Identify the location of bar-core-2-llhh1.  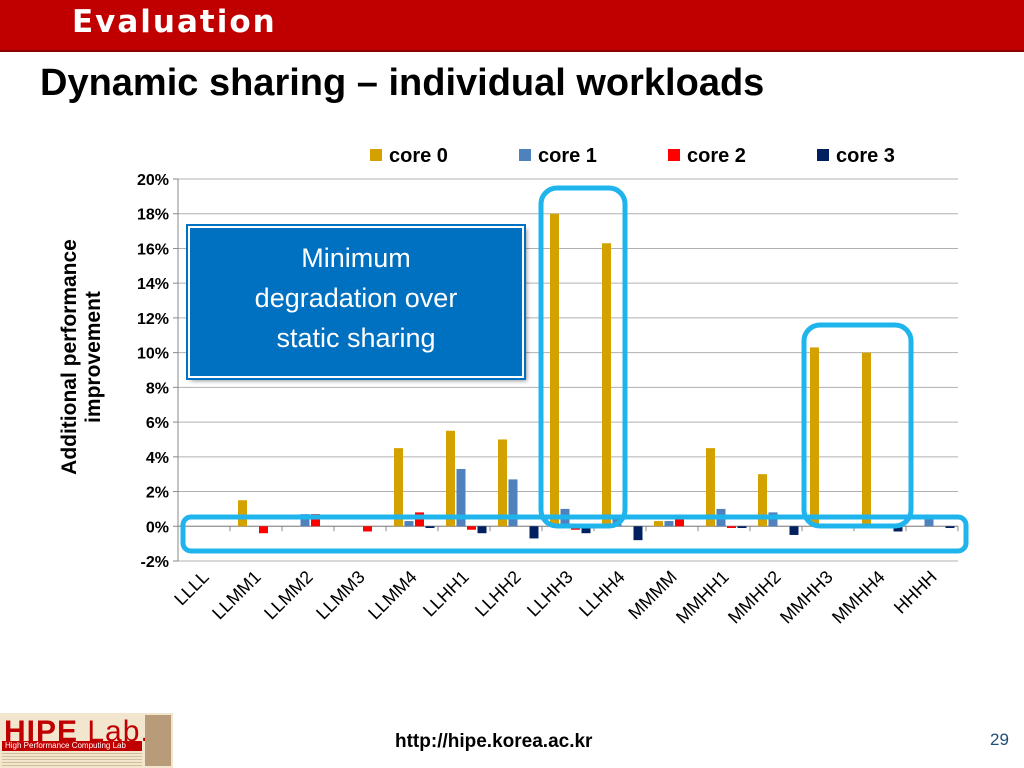
(471, 528).